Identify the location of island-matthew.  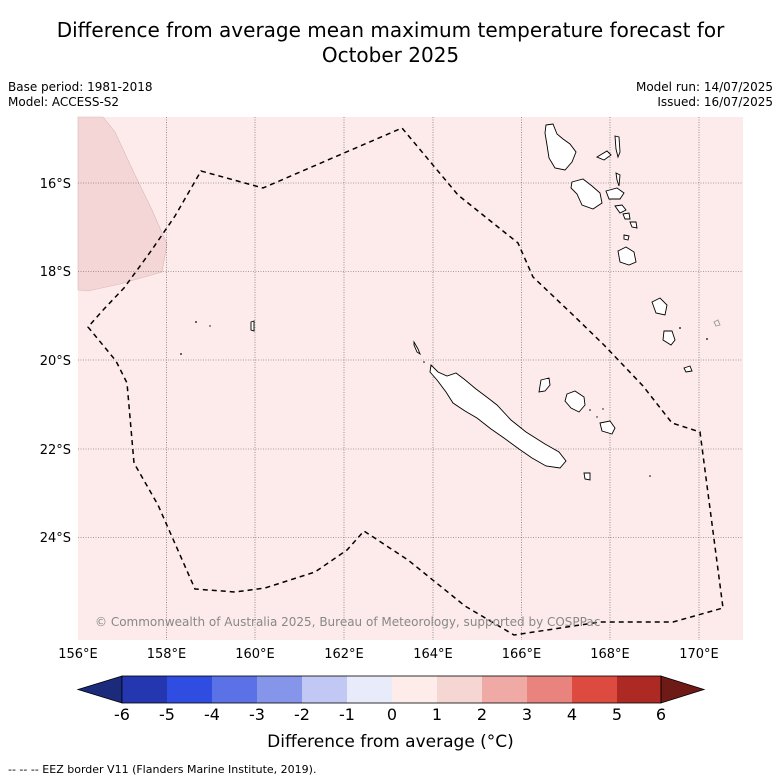
(717, 323).